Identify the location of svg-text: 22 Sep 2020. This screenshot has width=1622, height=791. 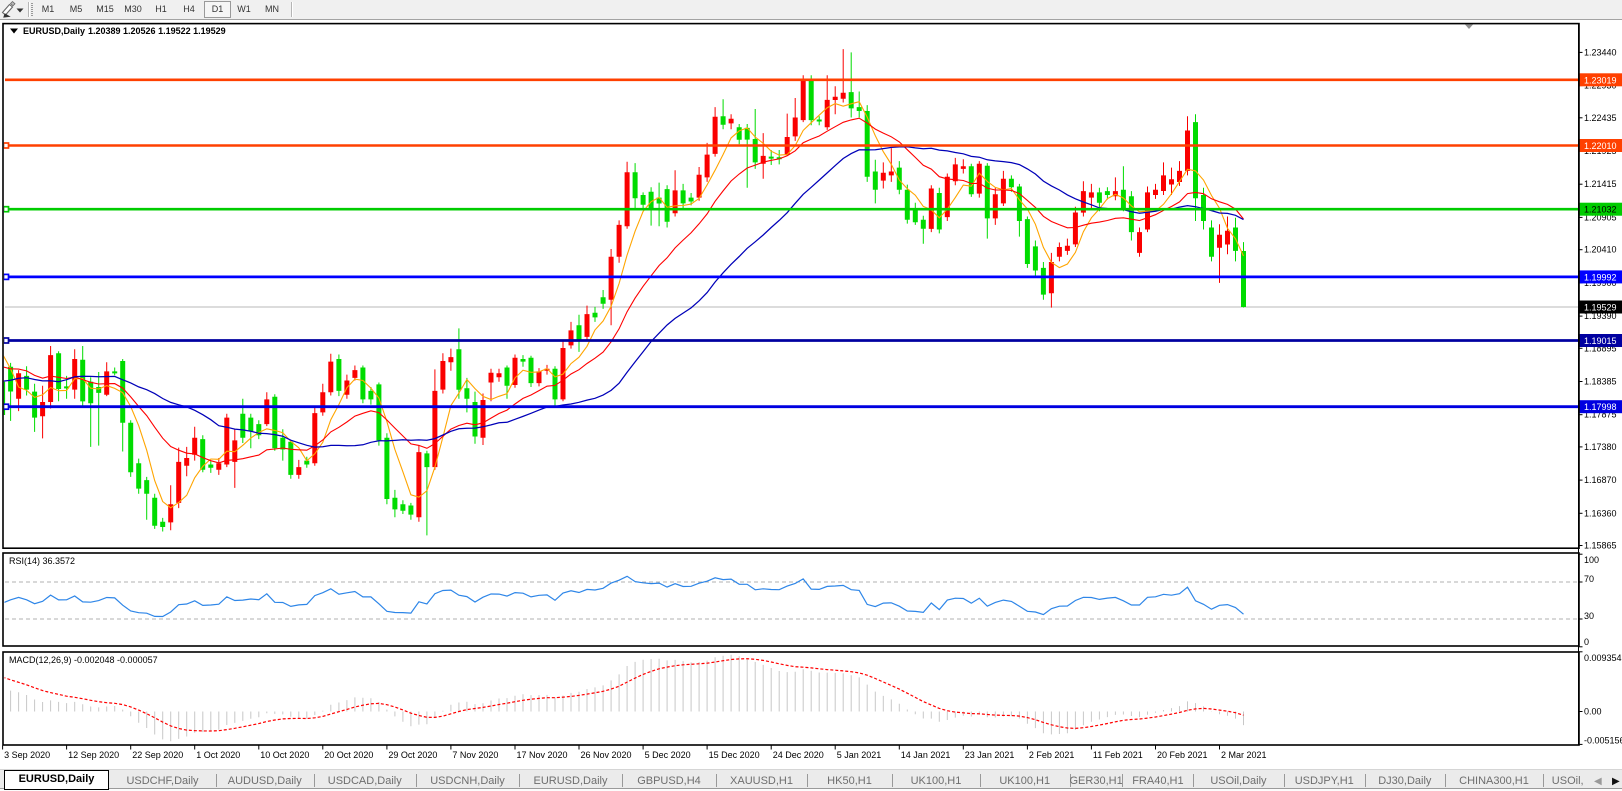
(157, 755).